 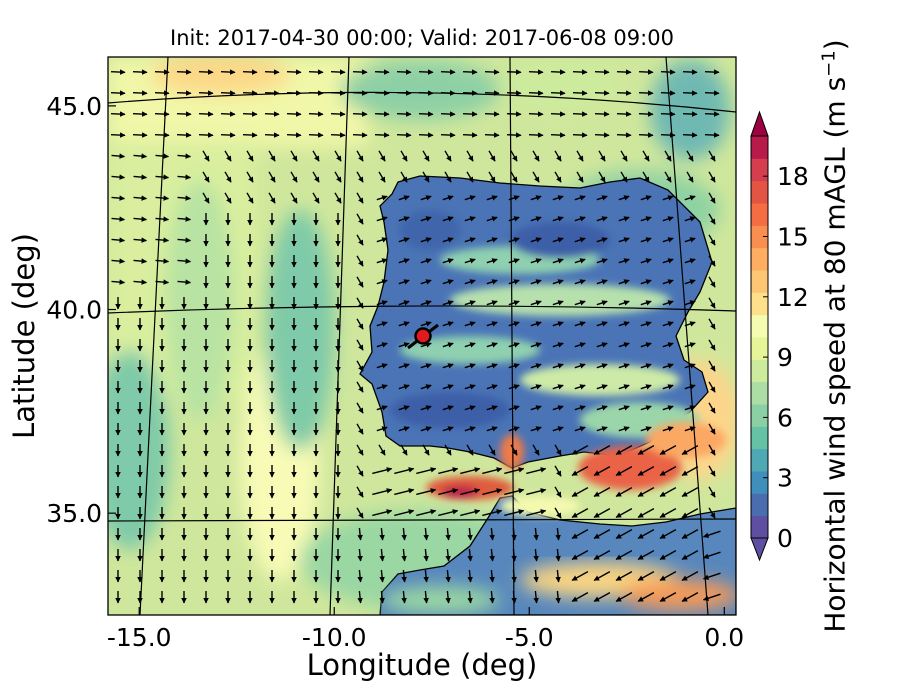 What do you see at coordinates (81, 310) in the screenshot?
I see `y-axis-ticks: 35.0 40.0 45.0` at bounding box center [81, 310].